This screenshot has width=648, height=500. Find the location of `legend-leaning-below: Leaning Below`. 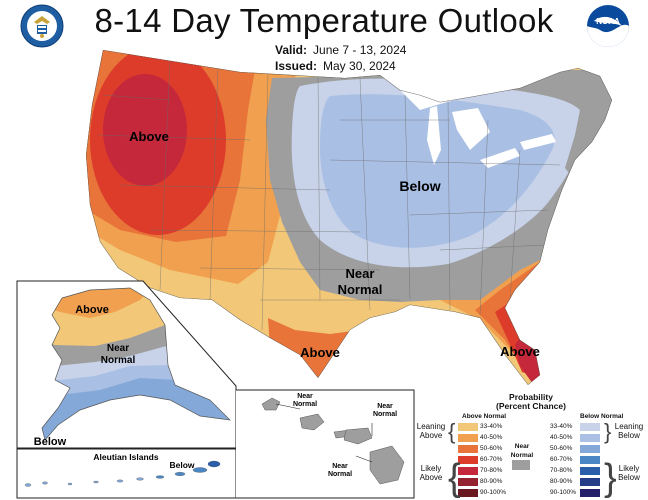

legend-leaning-below: Leaning Below is located at coordinates (629, 431).